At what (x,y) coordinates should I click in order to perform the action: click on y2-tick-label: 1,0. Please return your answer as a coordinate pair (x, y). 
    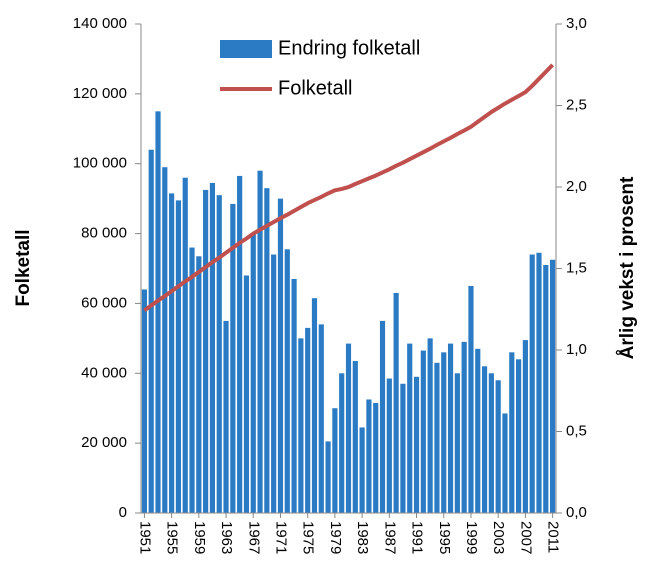
    Looking at the image, I should click on (576, 349).